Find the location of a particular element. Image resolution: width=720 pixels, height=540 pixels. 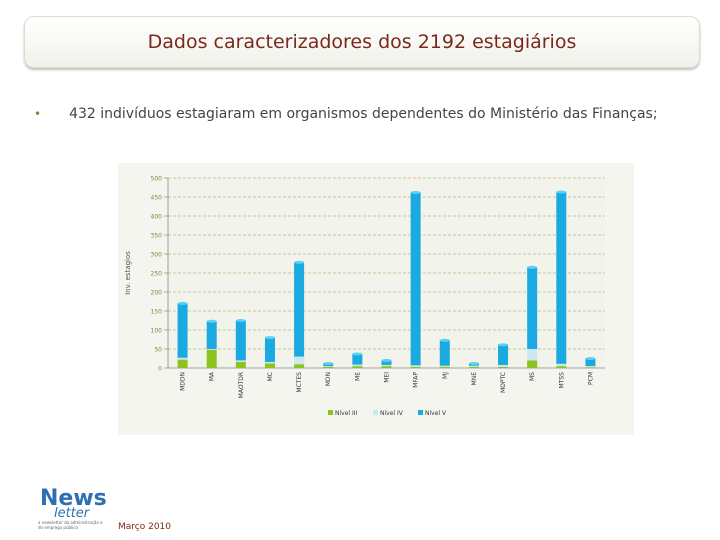

x-tick-label: PCM is located at coordinates (590, 378).